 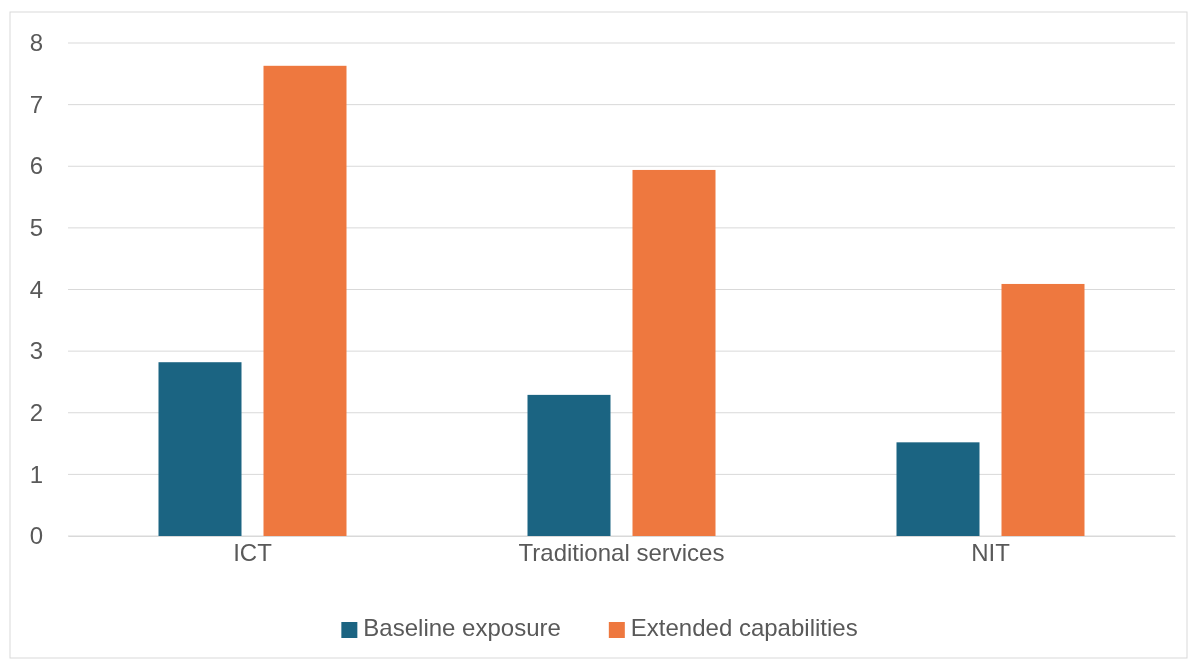 I want to click on y-tick-label: 3, so click(x=36, y=351).